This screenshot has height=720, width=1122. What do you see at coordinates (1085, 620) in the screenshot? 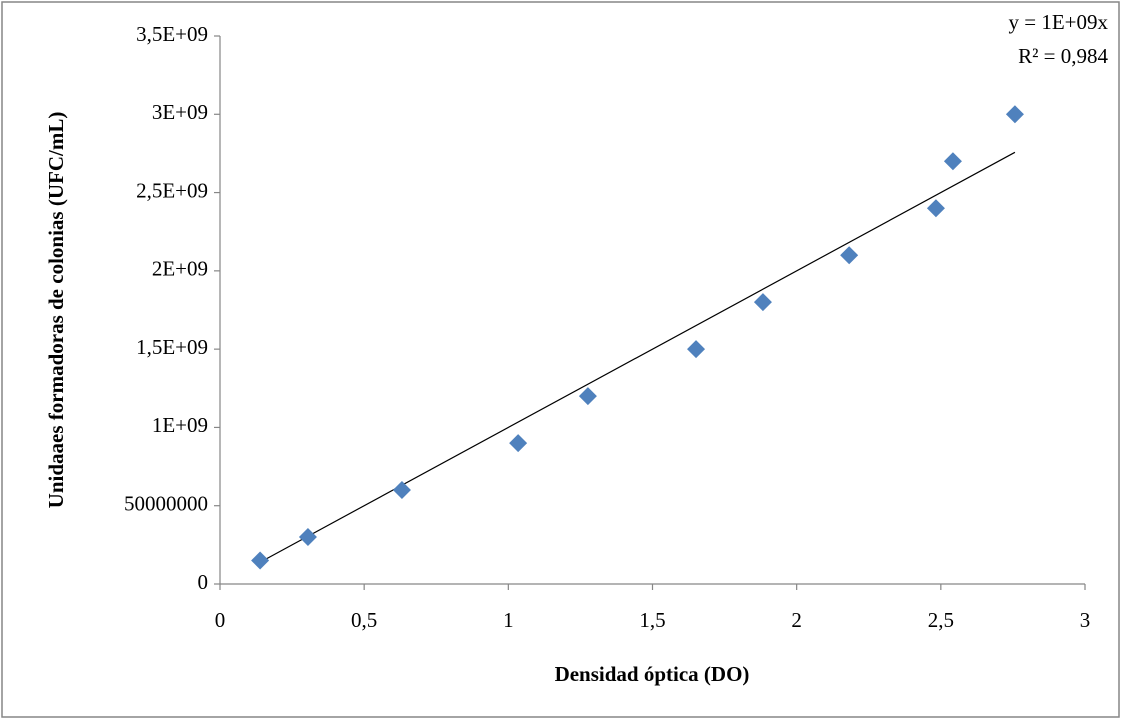
I see `x-tick-label: 3` at bounding box center [1085, 620].